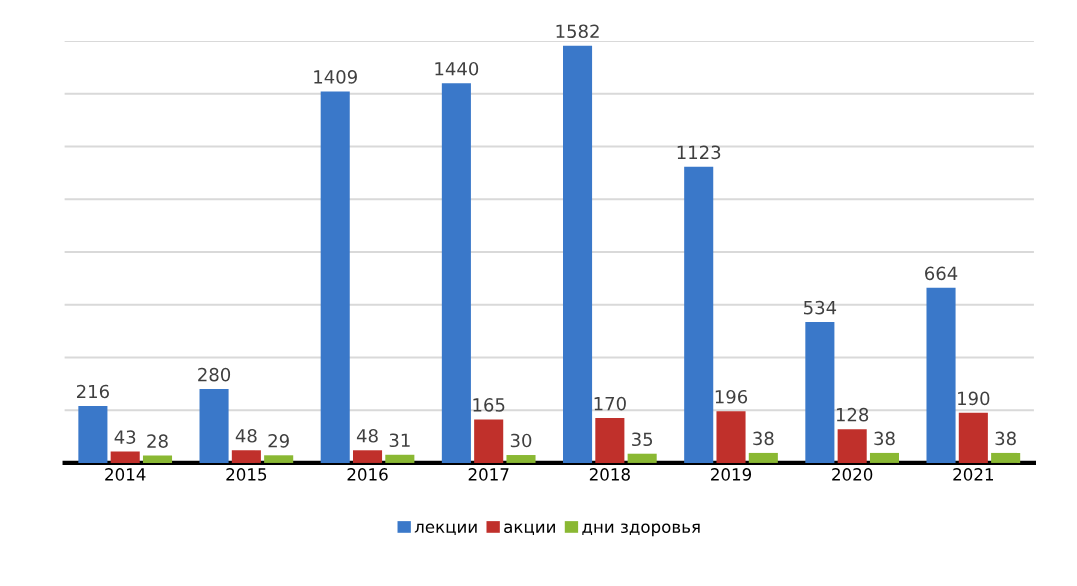 This screenshot has height=586, width=1077. Describe the element at coordinates (445, 529) in the screenshot. I see `legend-label: лекции` at that location.